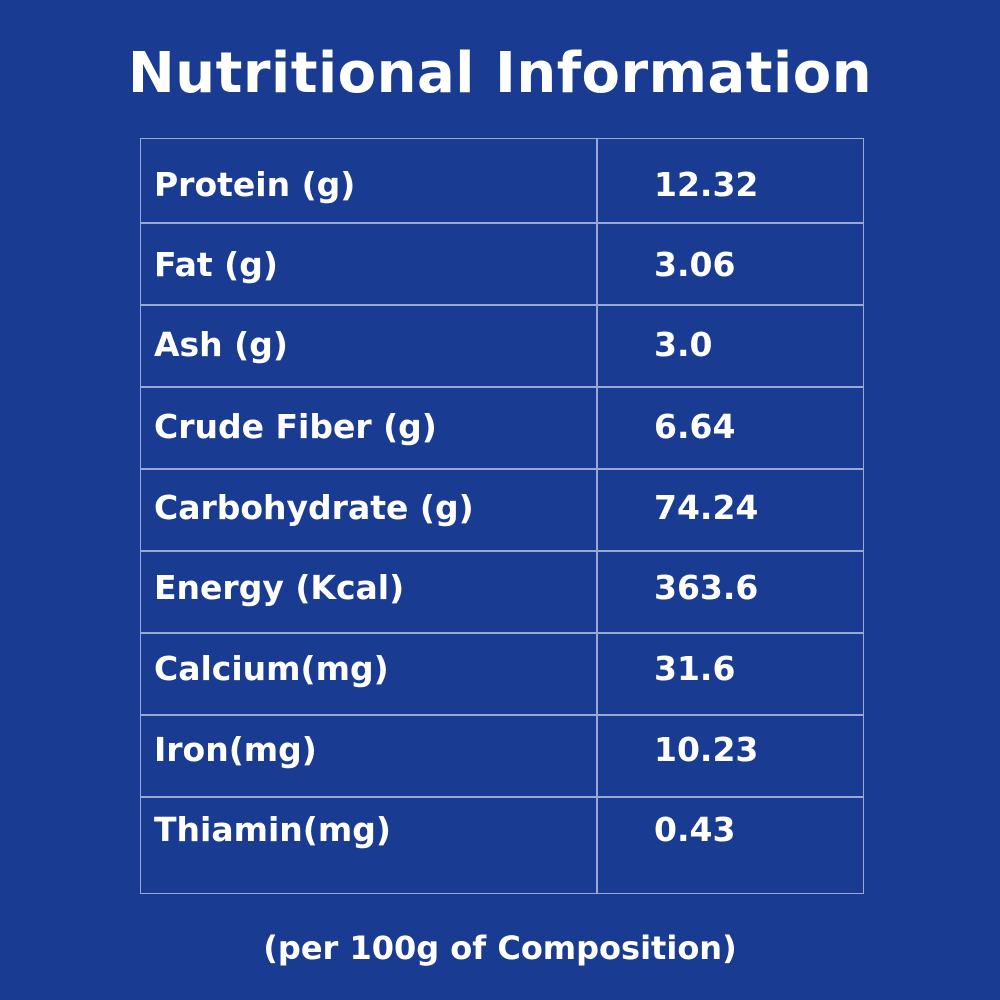  I want to click on nutrient-value: 3.06, so click(695, 264).